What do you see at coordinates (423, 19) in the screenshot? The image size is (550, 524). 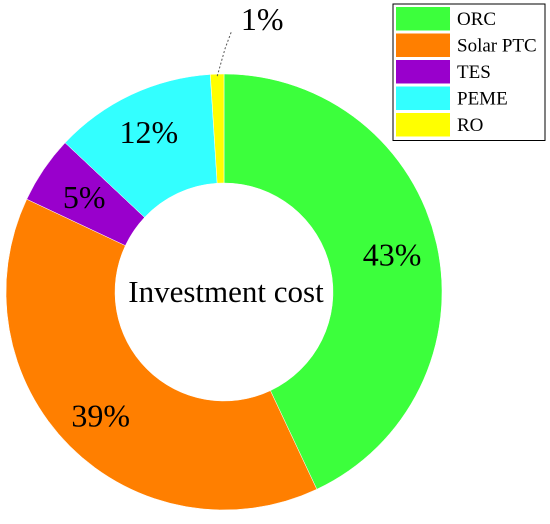 I see `legend-swatch-orc` at bounding box center [423, 19].